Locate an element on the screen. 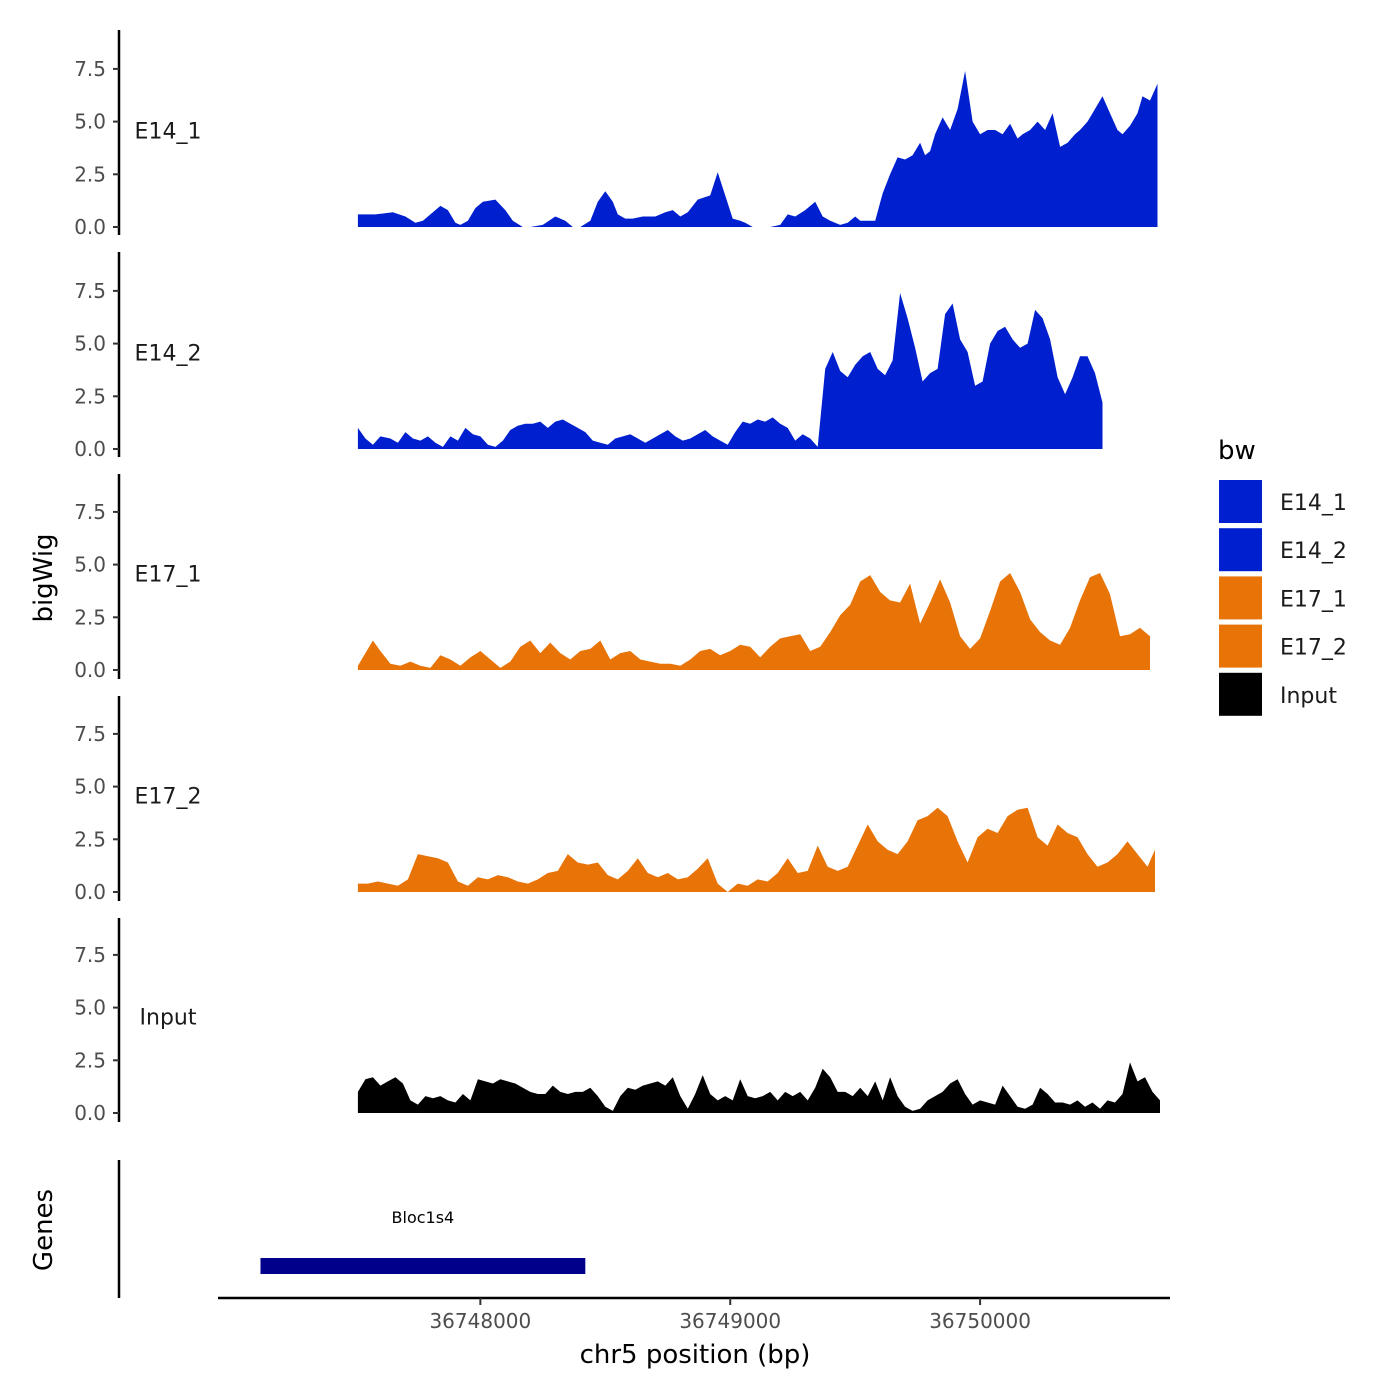 This screenshot has width=1400, height=1400. track-input: 0.0 2.5 5.0 7.5 Input is located at coordinates (617, 1021).